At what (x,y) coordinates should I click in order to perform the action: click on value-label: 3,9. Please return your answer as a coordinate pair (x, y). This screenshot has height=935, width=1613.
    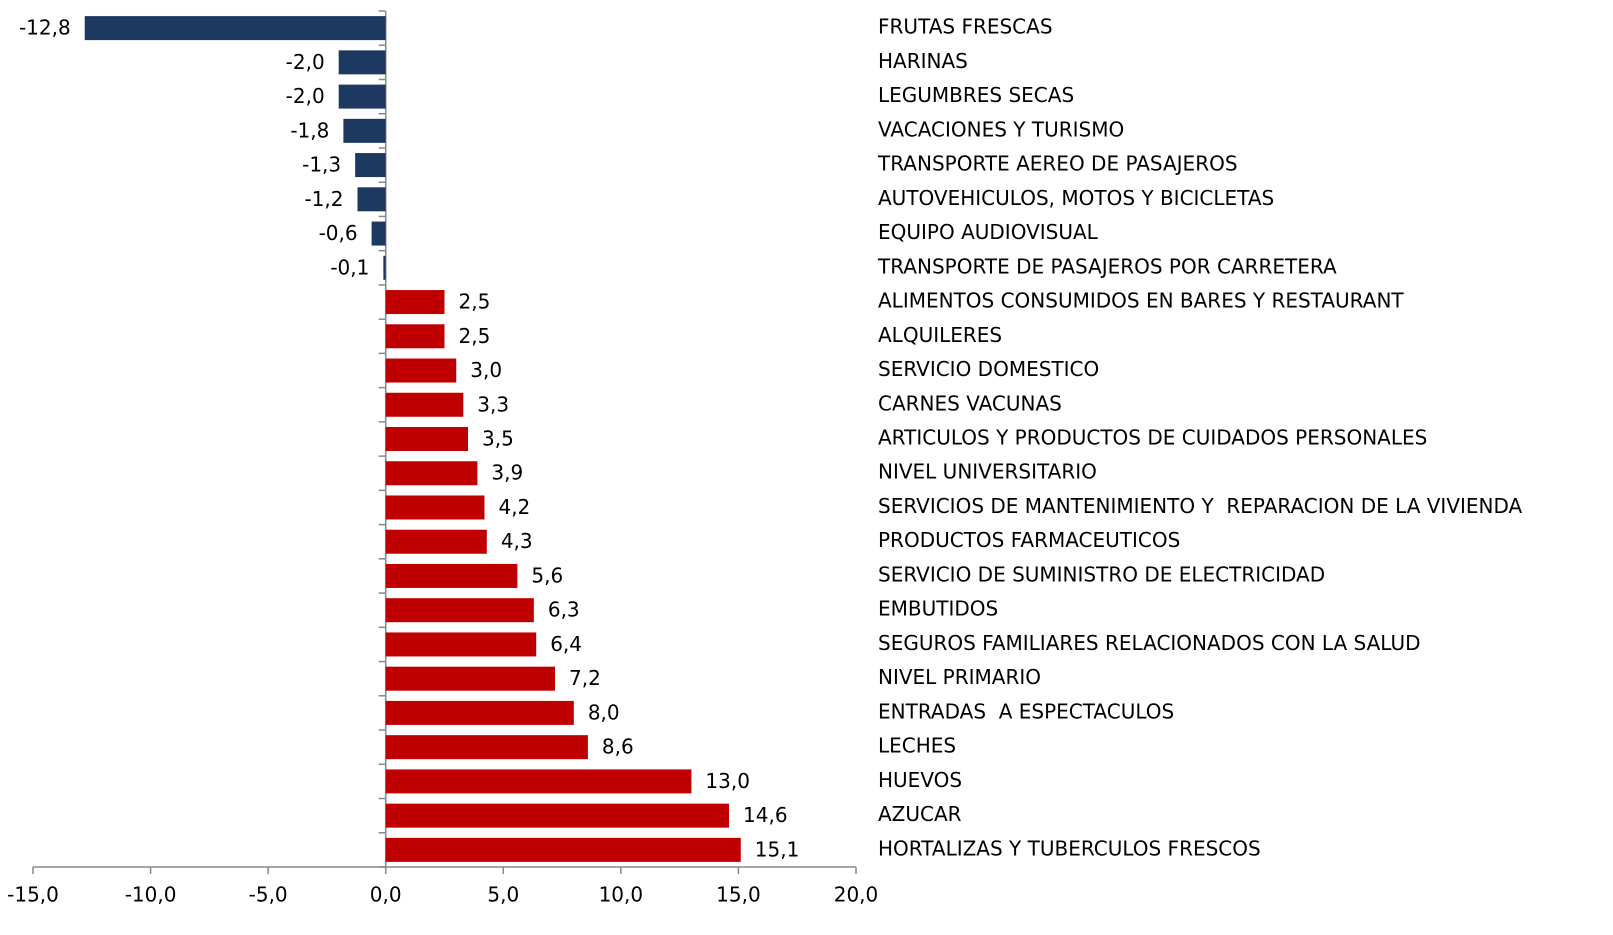
    Looking at the image, I should click on (507, 473).